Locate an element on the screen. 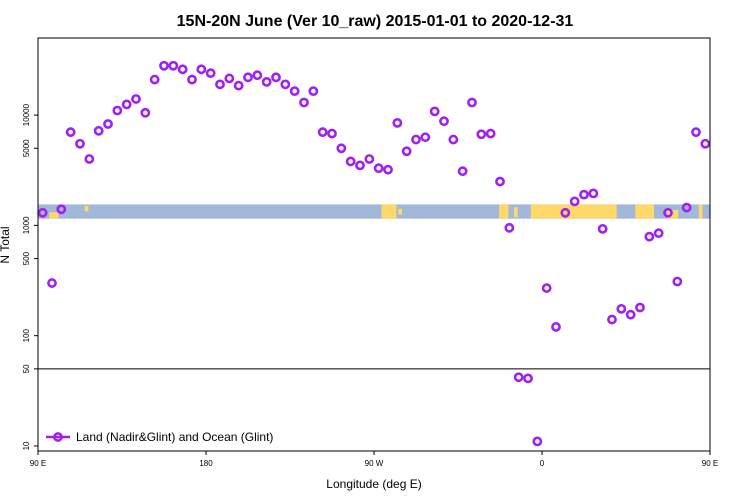 The image size is (750, 500). x-tick-label: 90 W is located at coordinates (374, 463).